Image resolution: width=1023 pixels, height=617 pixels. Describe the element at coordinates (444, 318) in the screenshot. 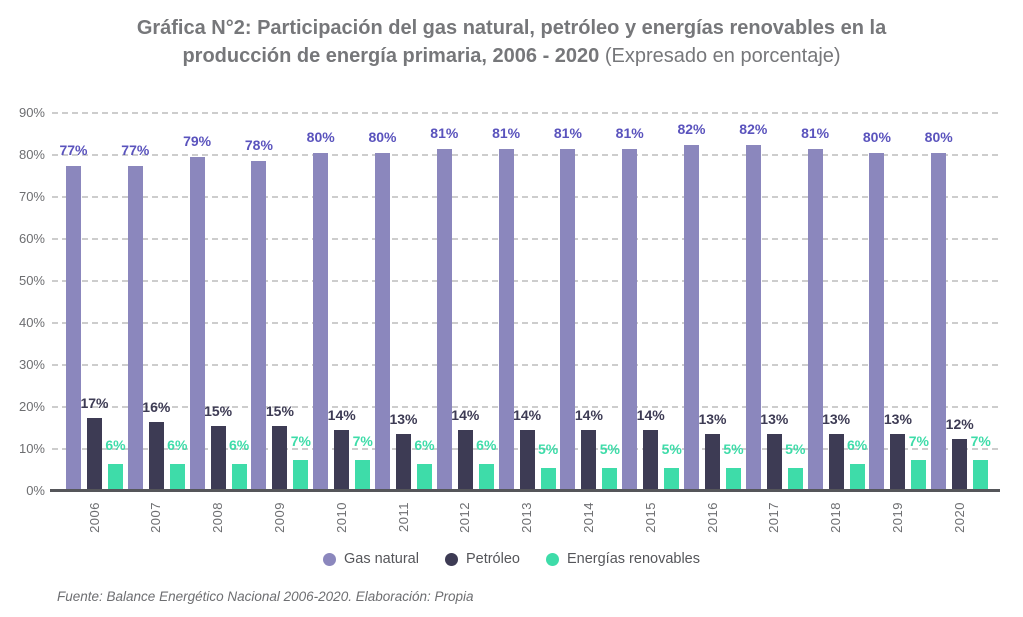

I see `bar-gas-natural-2012` at that location.